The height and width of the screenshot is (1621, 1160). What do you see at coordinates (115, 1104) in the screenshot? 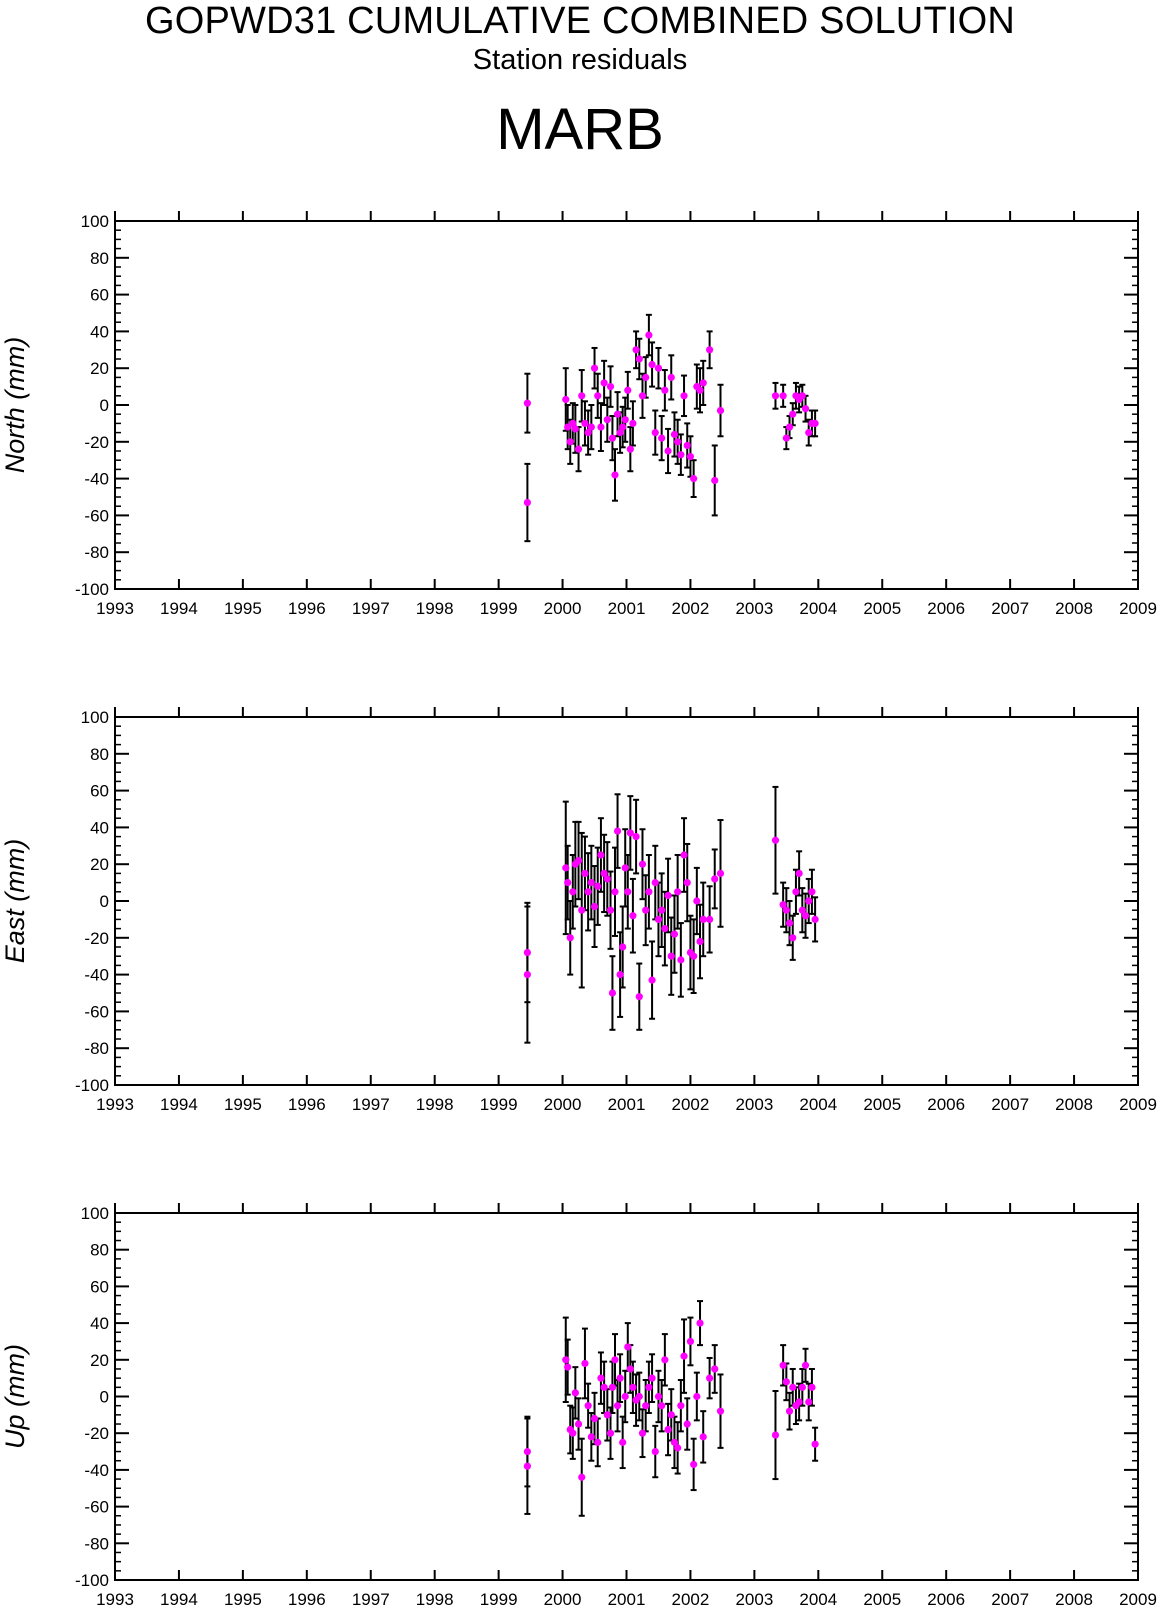
I see `x-tick-label: 1993` at bounding box center [115, 1104].